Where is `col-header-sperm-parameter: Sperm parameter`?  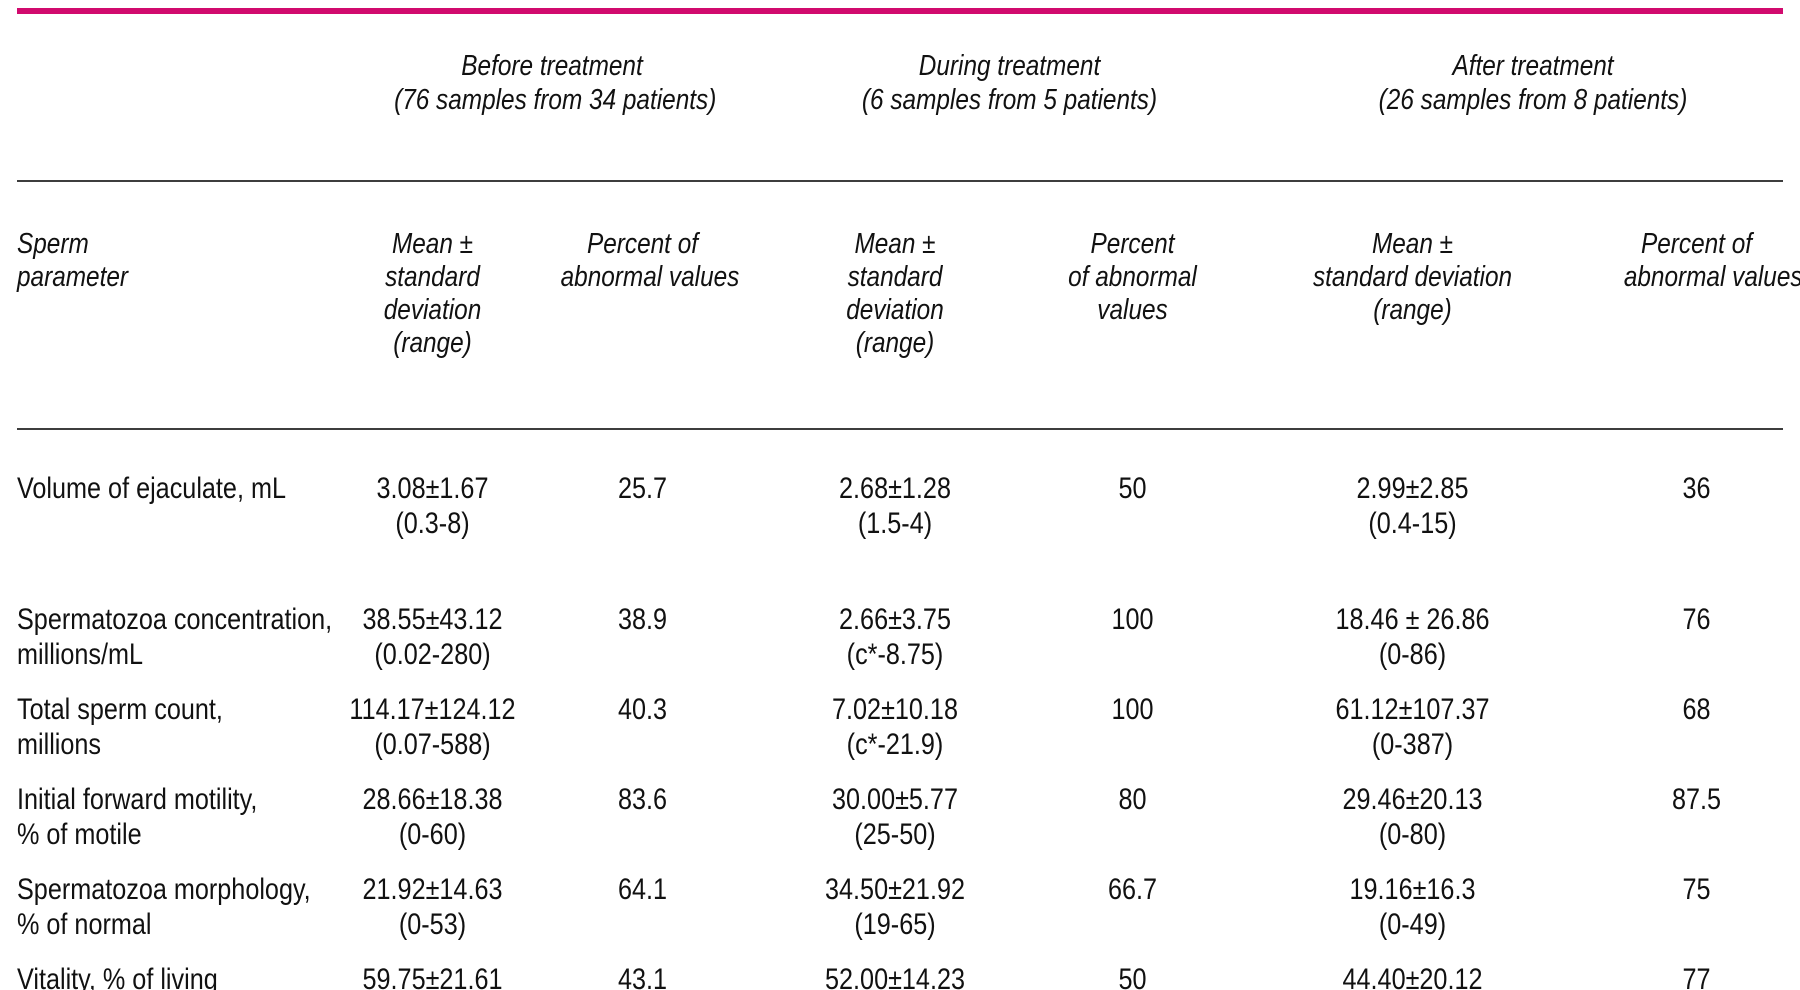
col-header-sperm-parameter: Sperm parameter is located at coordinates (168, 305).